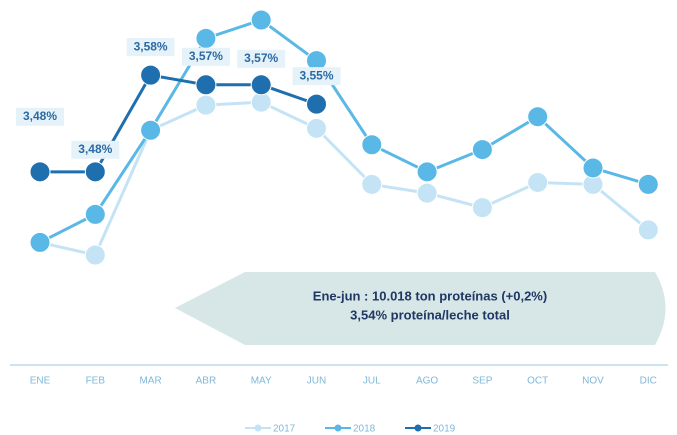 Image resolution: width=677 pixels, height=435 pixels. I want to click on x-tick-label: MAR, so click(150, 381).